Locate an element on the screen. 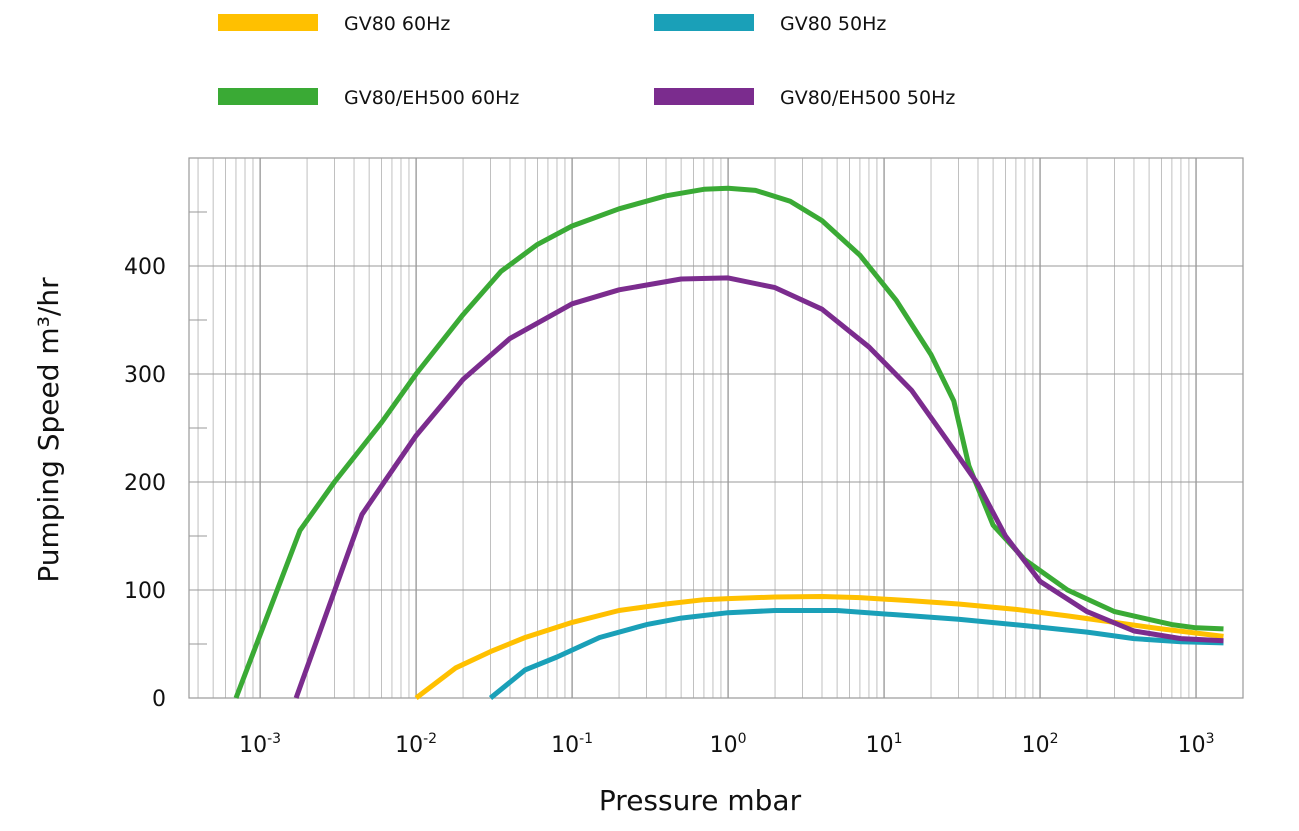 The width and height of the screenshot is (1299, 831). legend-label-1: GV80 60Hz is located at coordinates (397, 24).